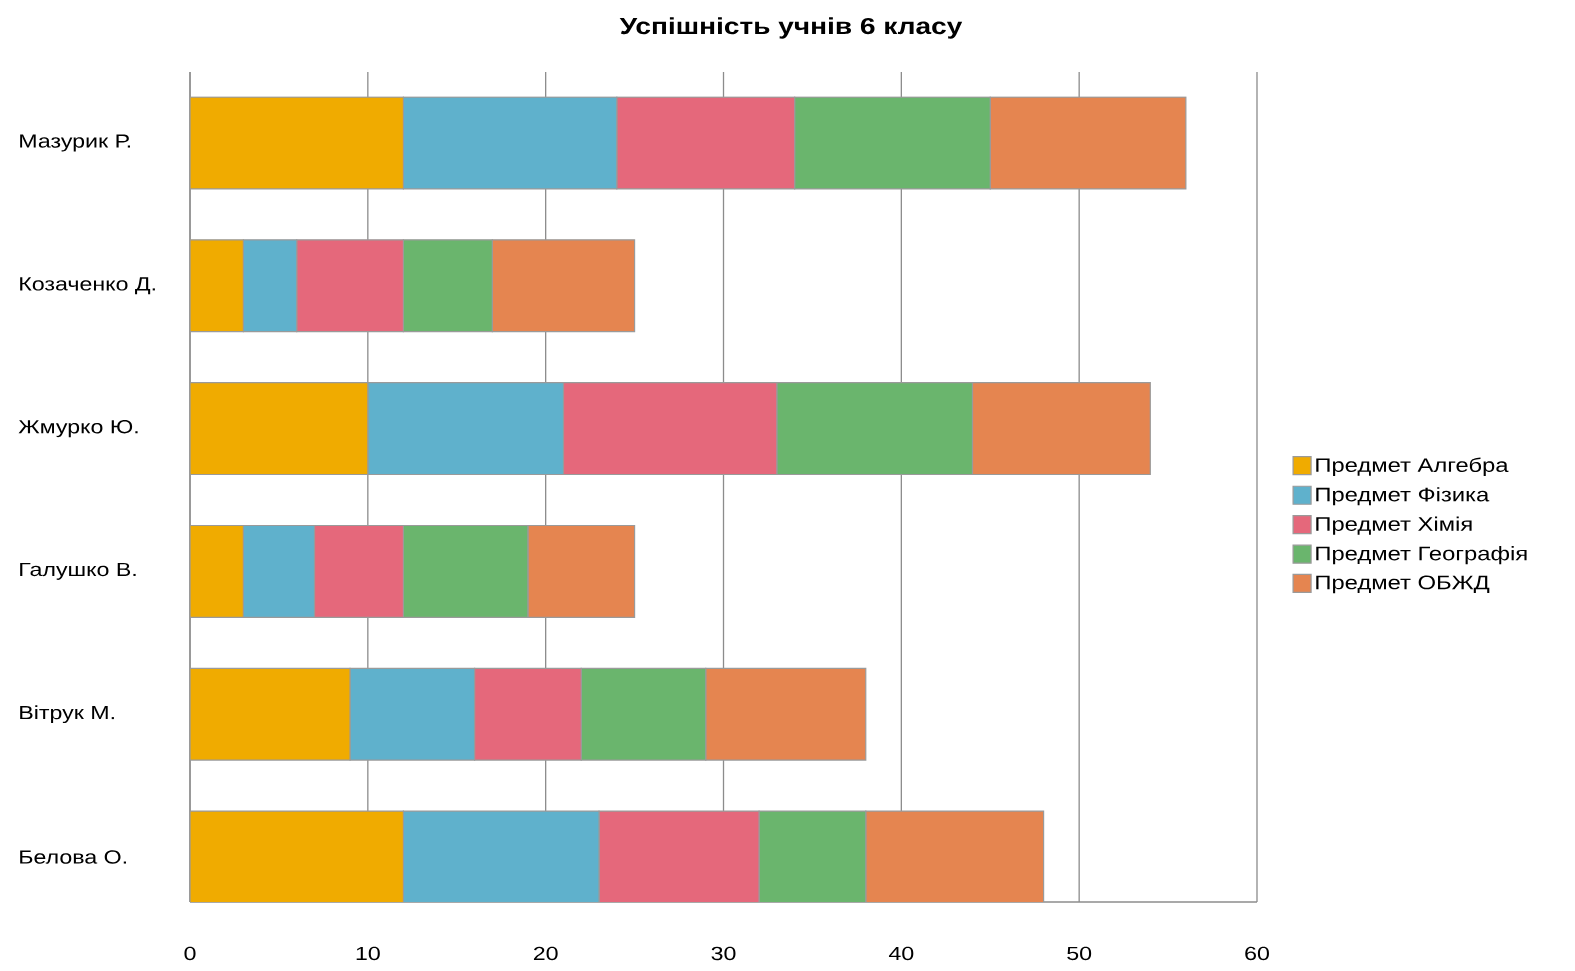 Image resolution: width=1575 pixels, height=971 pixels. Describe the element at coordinates (368, 953) in the screenshot. I see `x-tick-label: 10` at that location.